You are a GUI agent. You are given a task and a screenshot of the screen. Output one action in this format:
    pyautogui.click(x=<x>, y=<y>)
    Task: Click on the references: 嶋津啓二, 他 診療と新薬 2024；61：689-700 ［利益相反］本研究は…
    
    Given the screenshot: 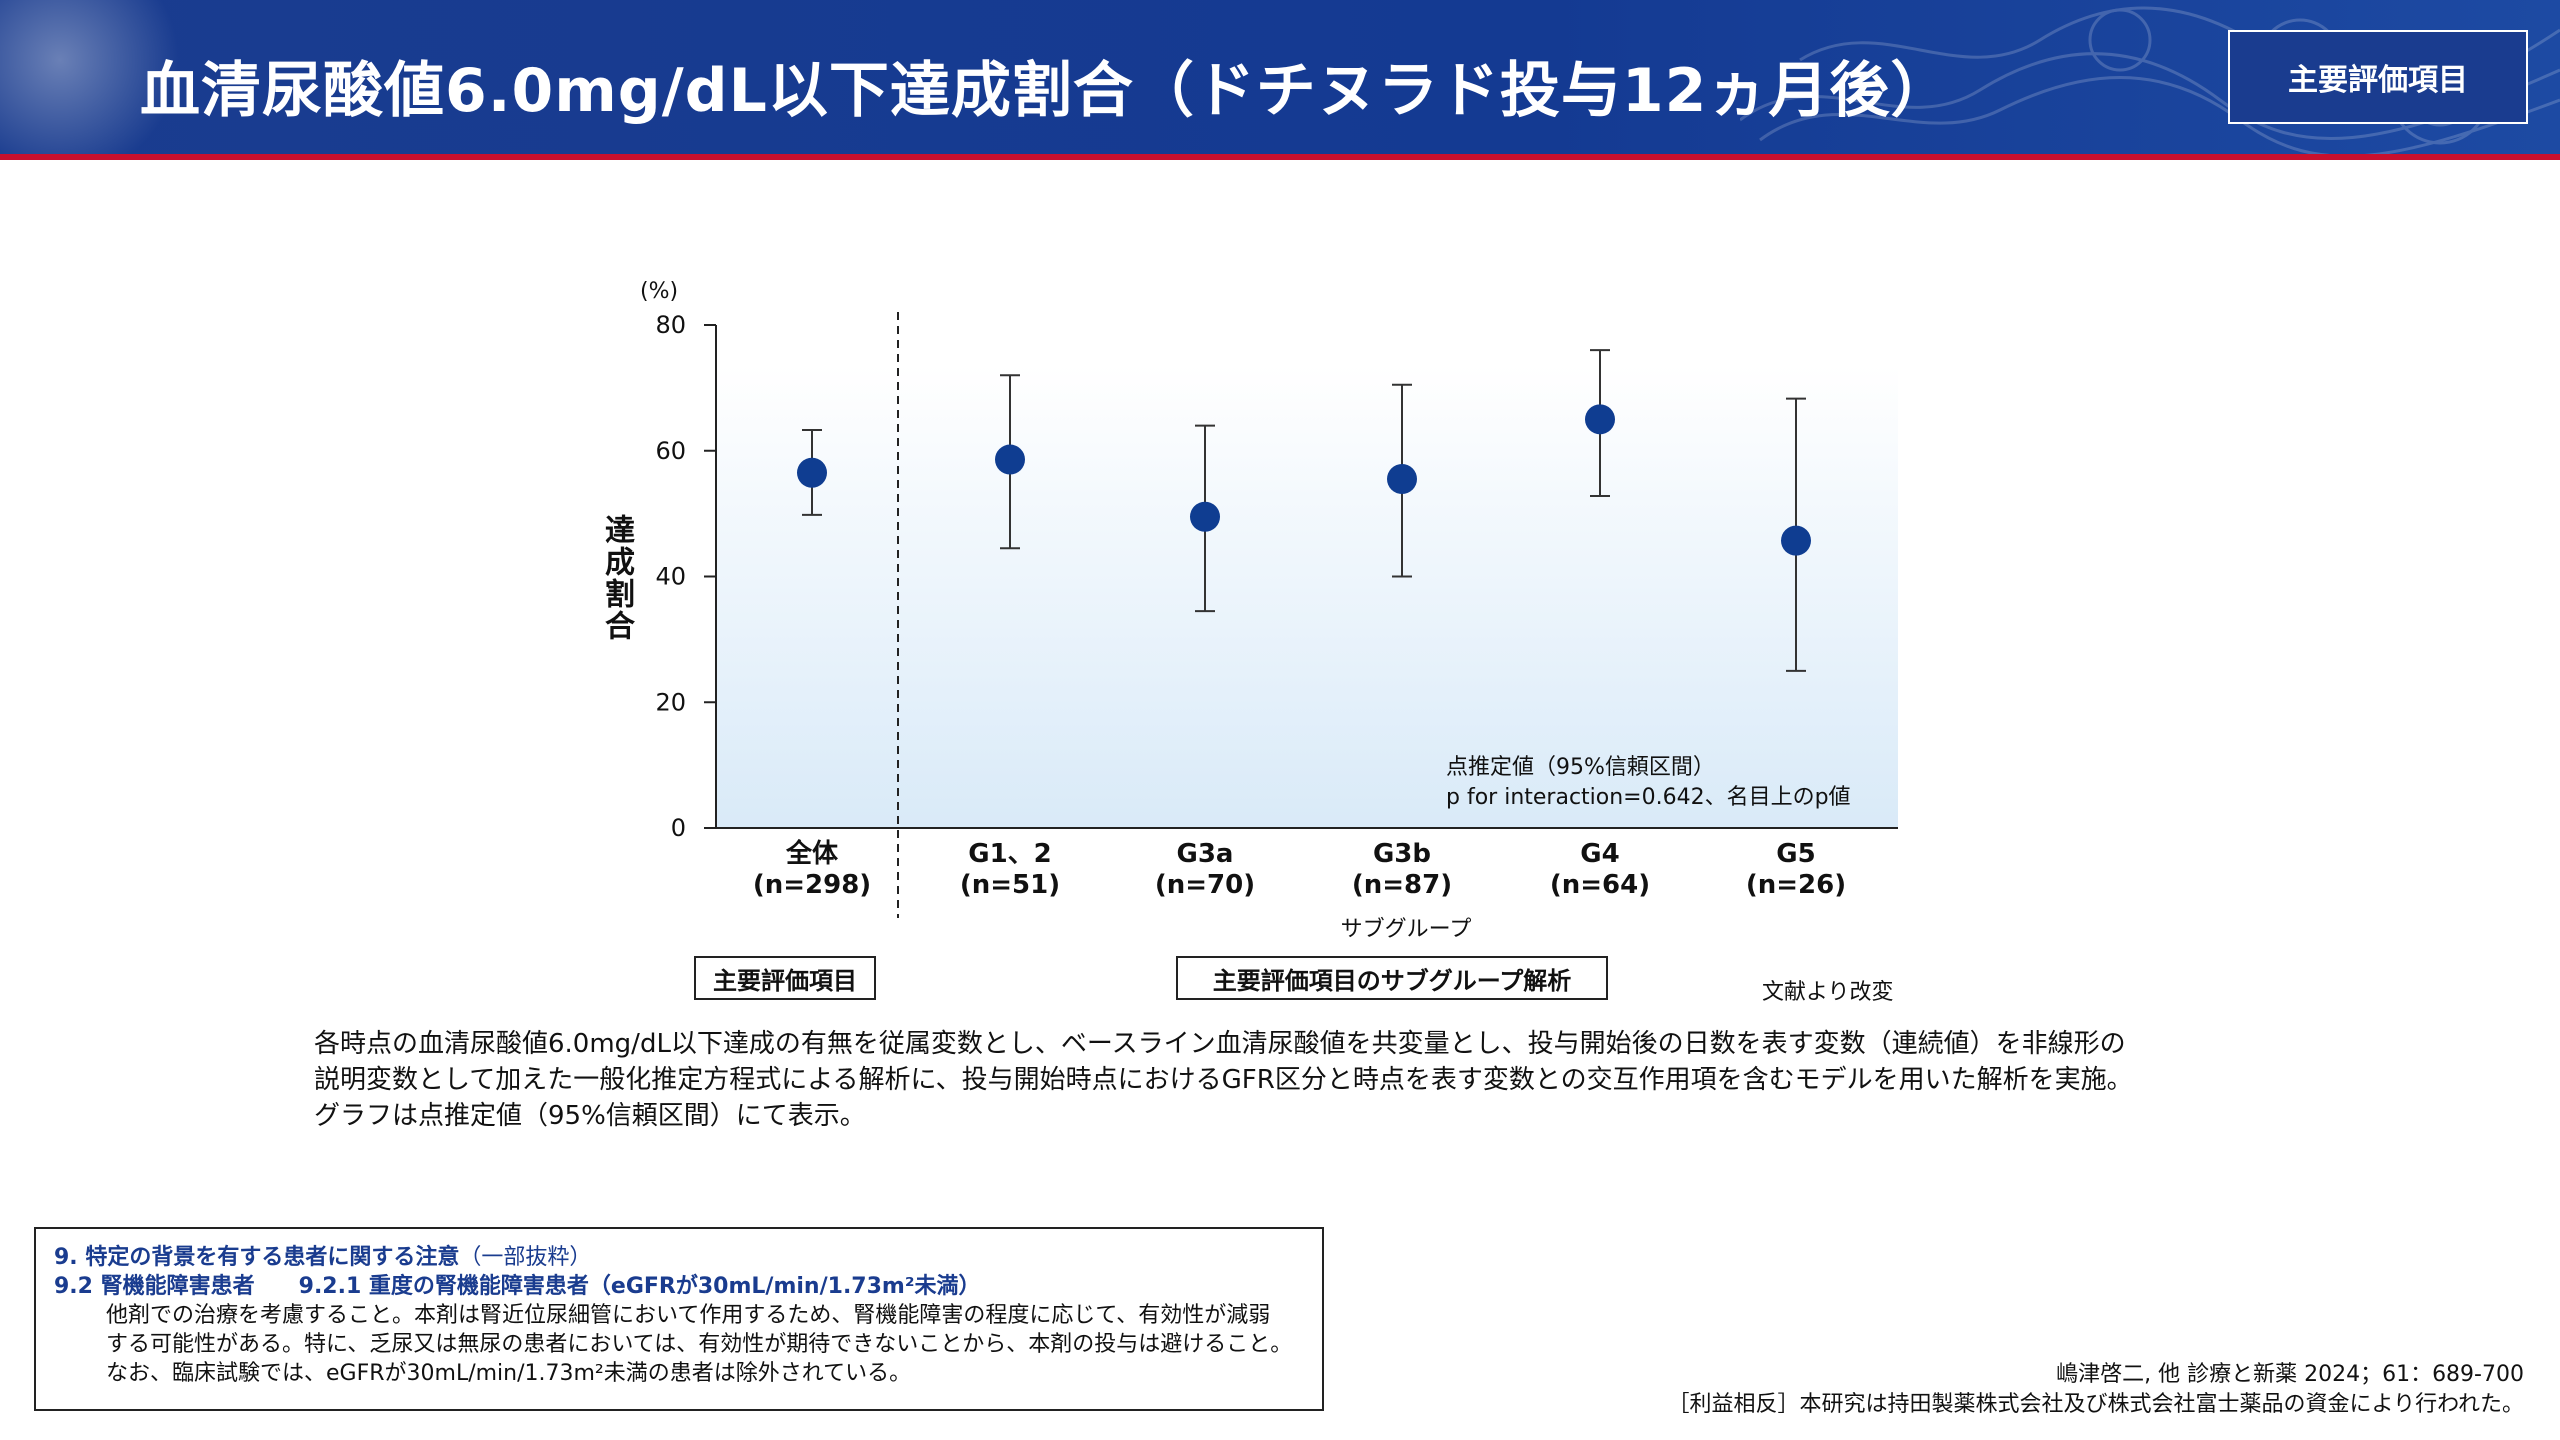 What is the action you would take?
    pyautogui.click(x=2096, y=1390)
    